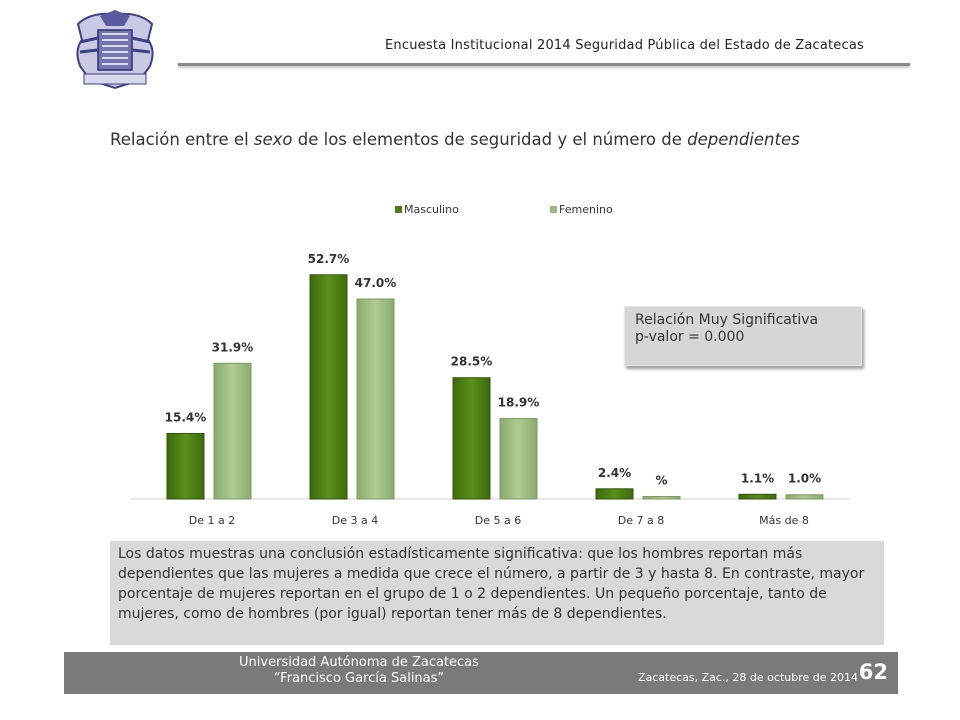 The width and height of the screenshot is (960, 720). I want to click on x-tick-label-4: Más de 8, so click(784, 520).